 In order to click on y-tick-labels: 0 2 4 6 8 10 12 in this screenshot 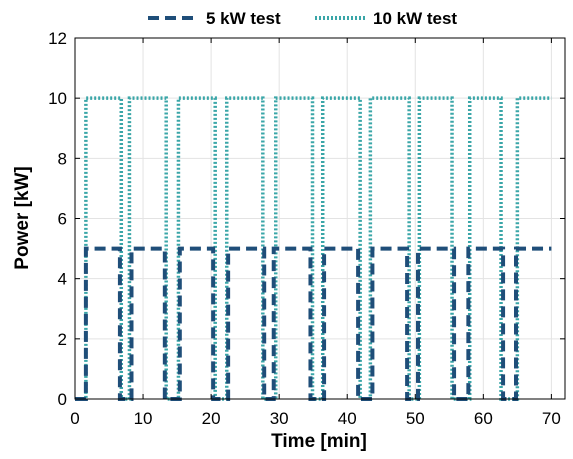, I will do `click(57, 219)`.